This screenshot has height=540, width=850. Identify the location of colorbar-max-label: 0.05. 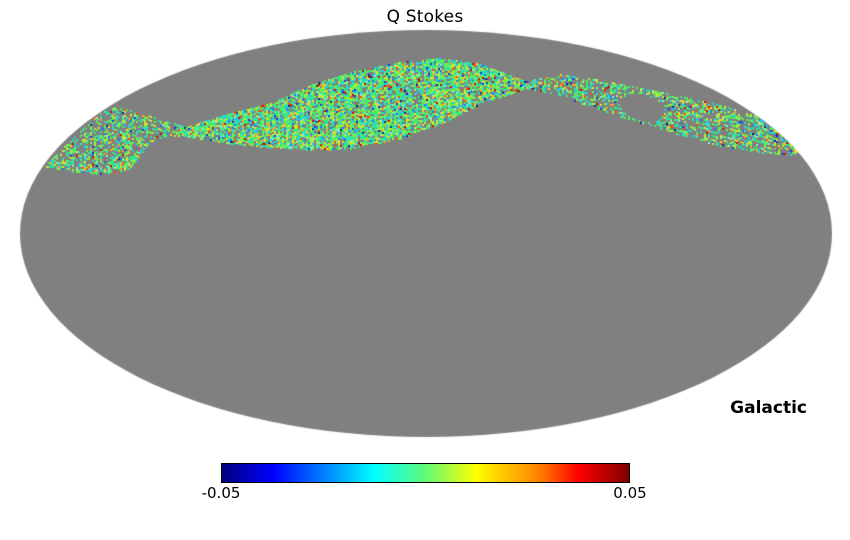
(630, 493).